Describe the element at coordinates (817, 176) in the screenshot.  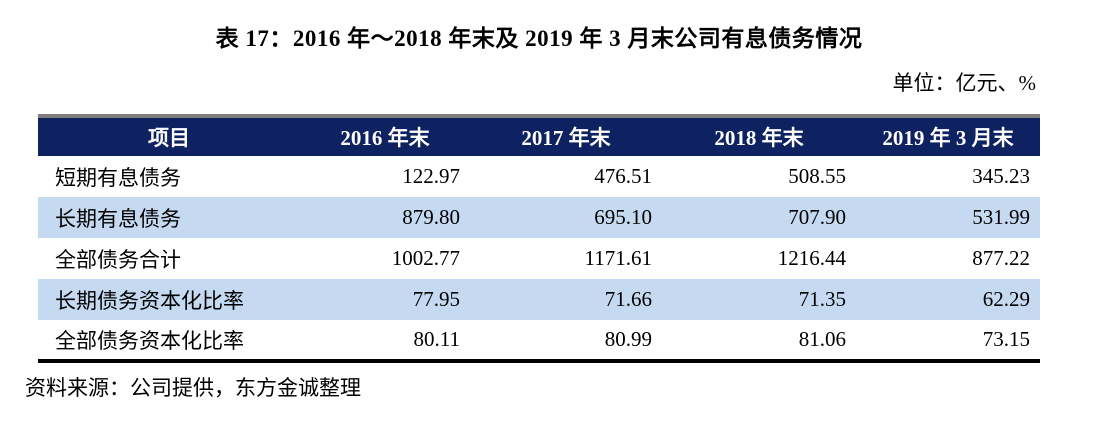
I see `cell-value: 508.55` at that location.